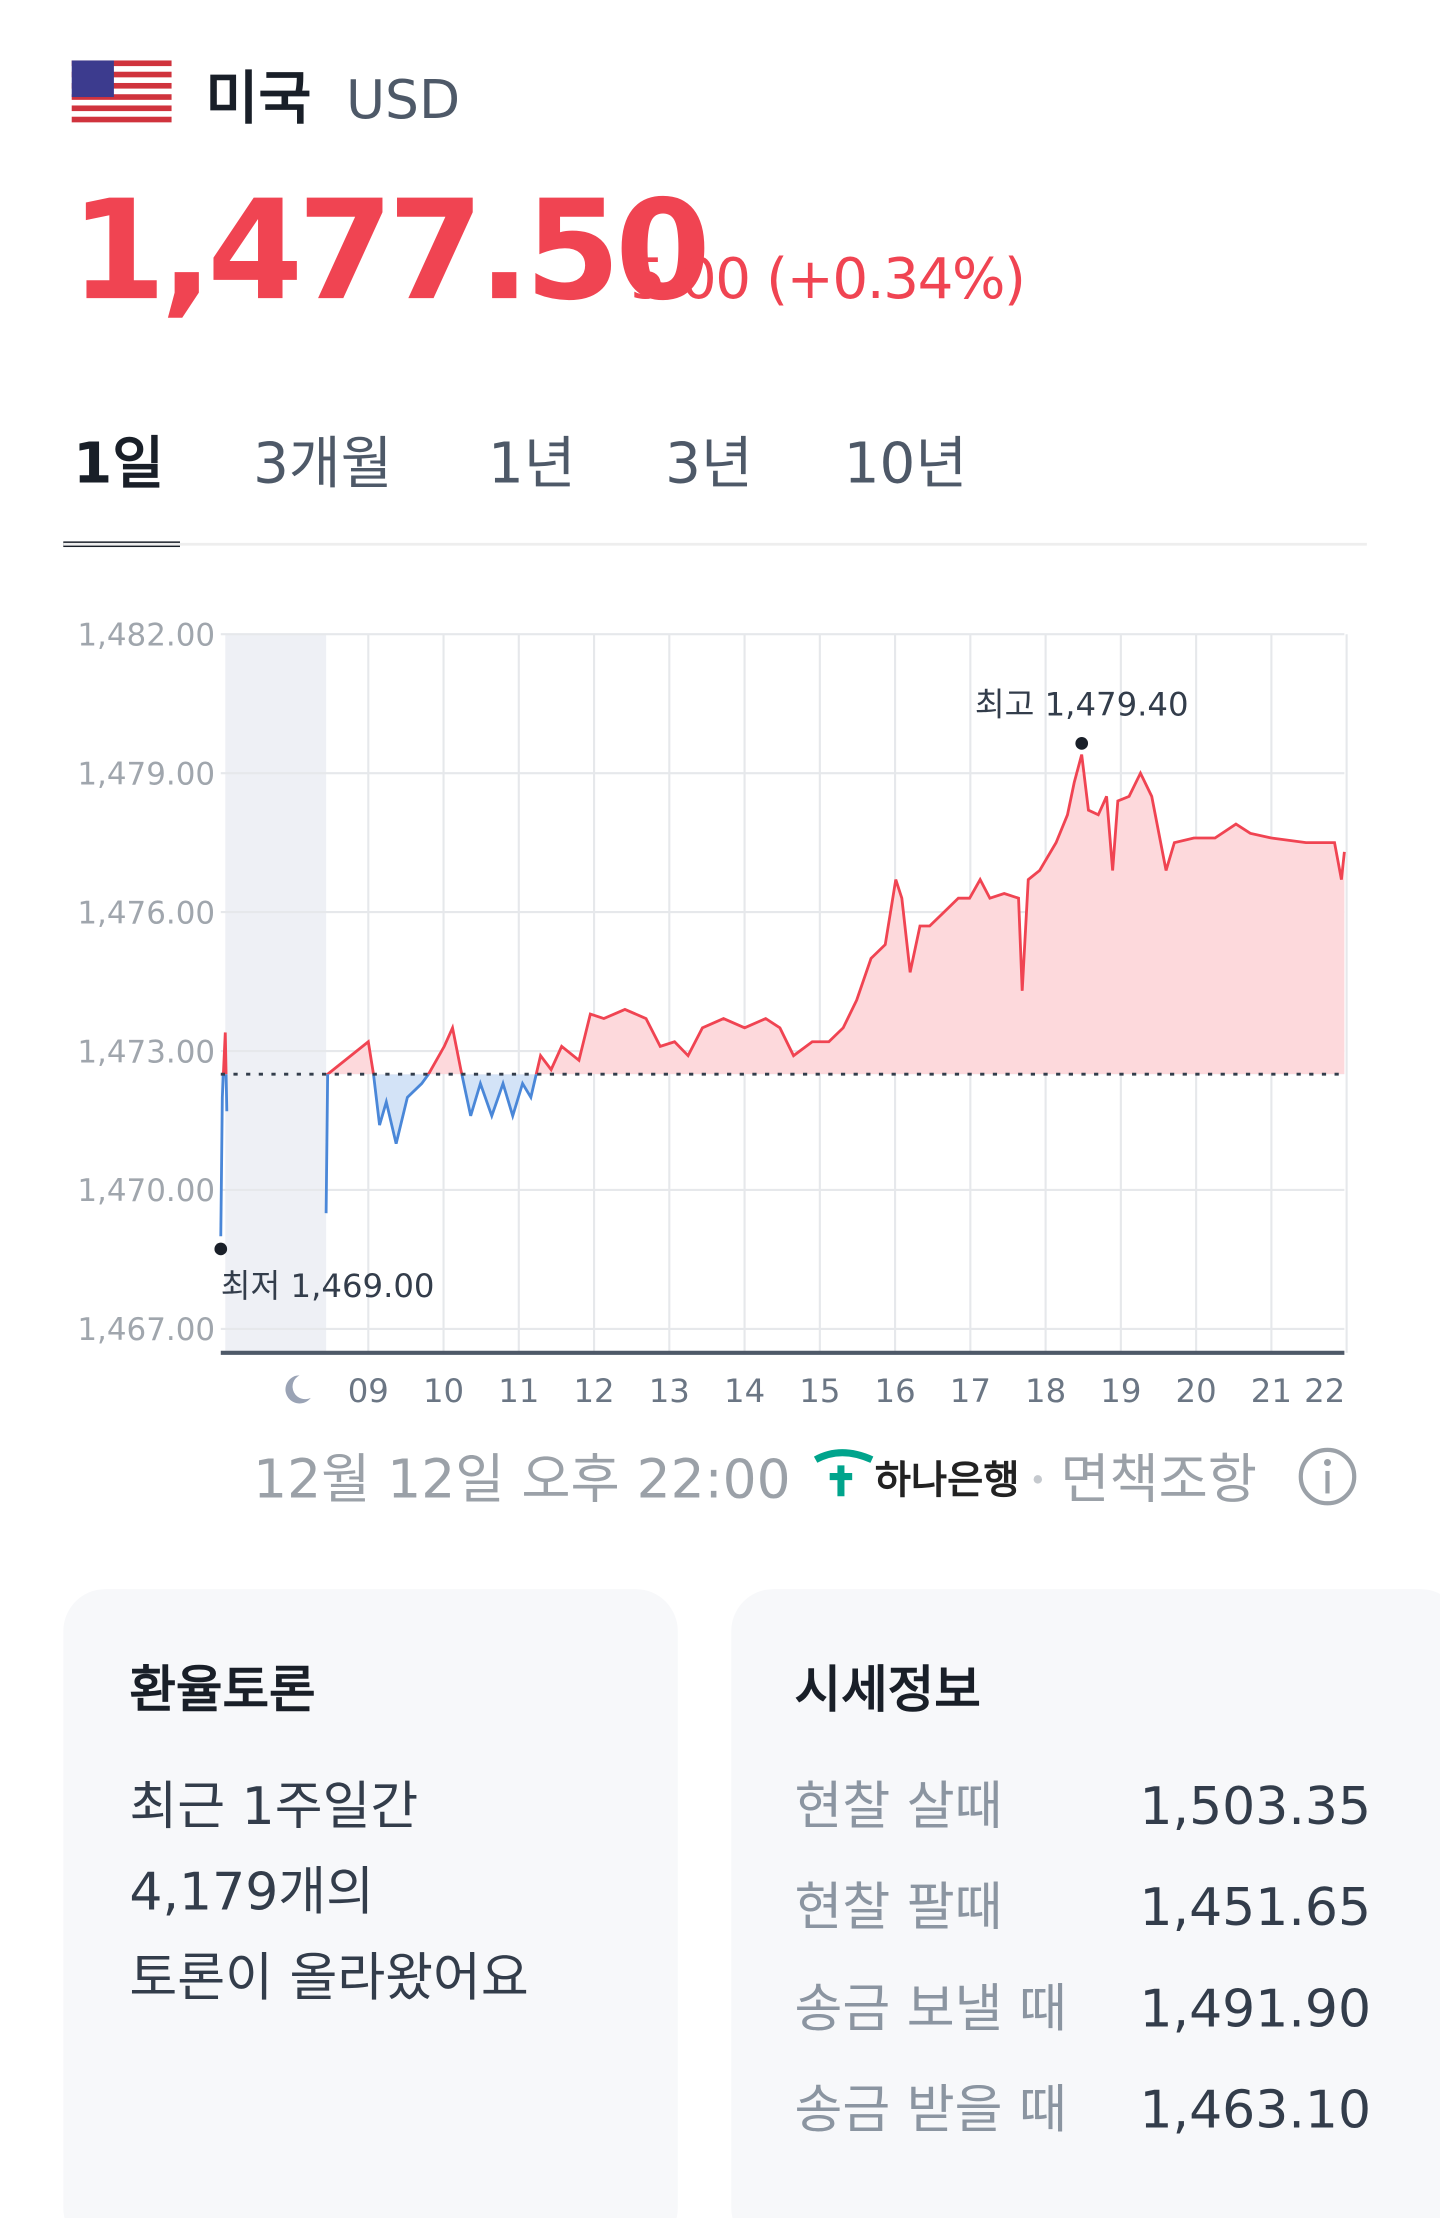 This screenshot has width=1440, height=2218. Describe the element at coordinates (443, 1391) in the screenshot. I see `x-tick-label: 10` at that location.